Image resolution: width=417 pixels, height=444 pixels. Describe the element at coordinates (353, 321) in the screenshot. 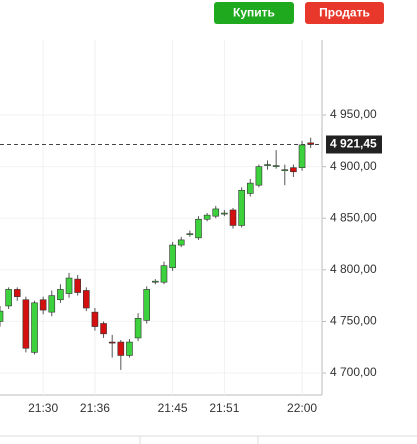

I see `y-tick-label: 4 750,00` at that location.